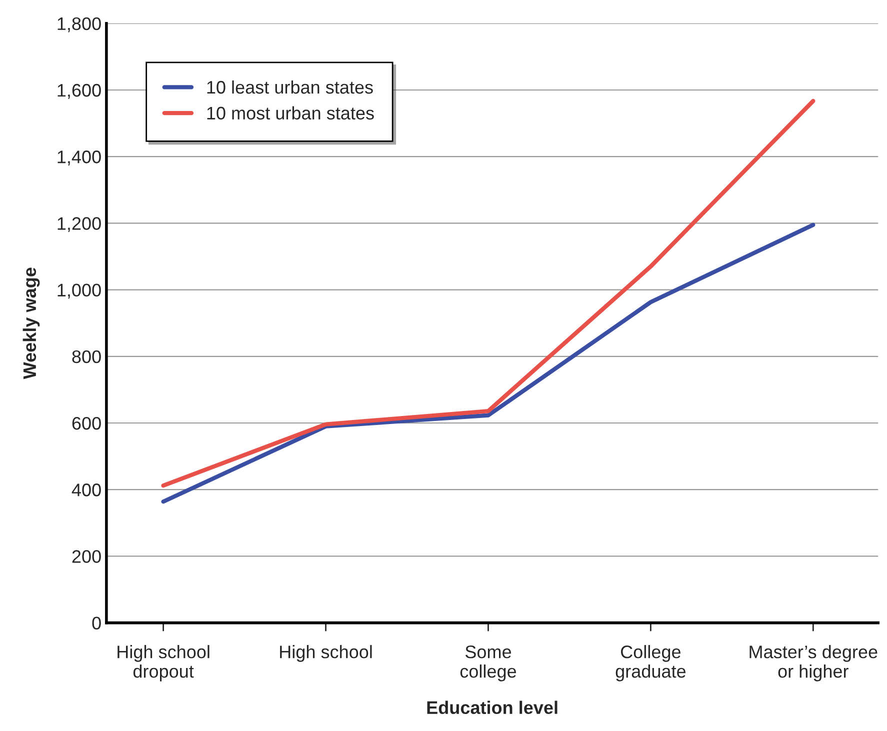 Image resolution: width=887 pixels, height=731 pixels. Describe the element at coordinates (86, 556) in the screenshot. I see `y-tick-label: 200` at that location.